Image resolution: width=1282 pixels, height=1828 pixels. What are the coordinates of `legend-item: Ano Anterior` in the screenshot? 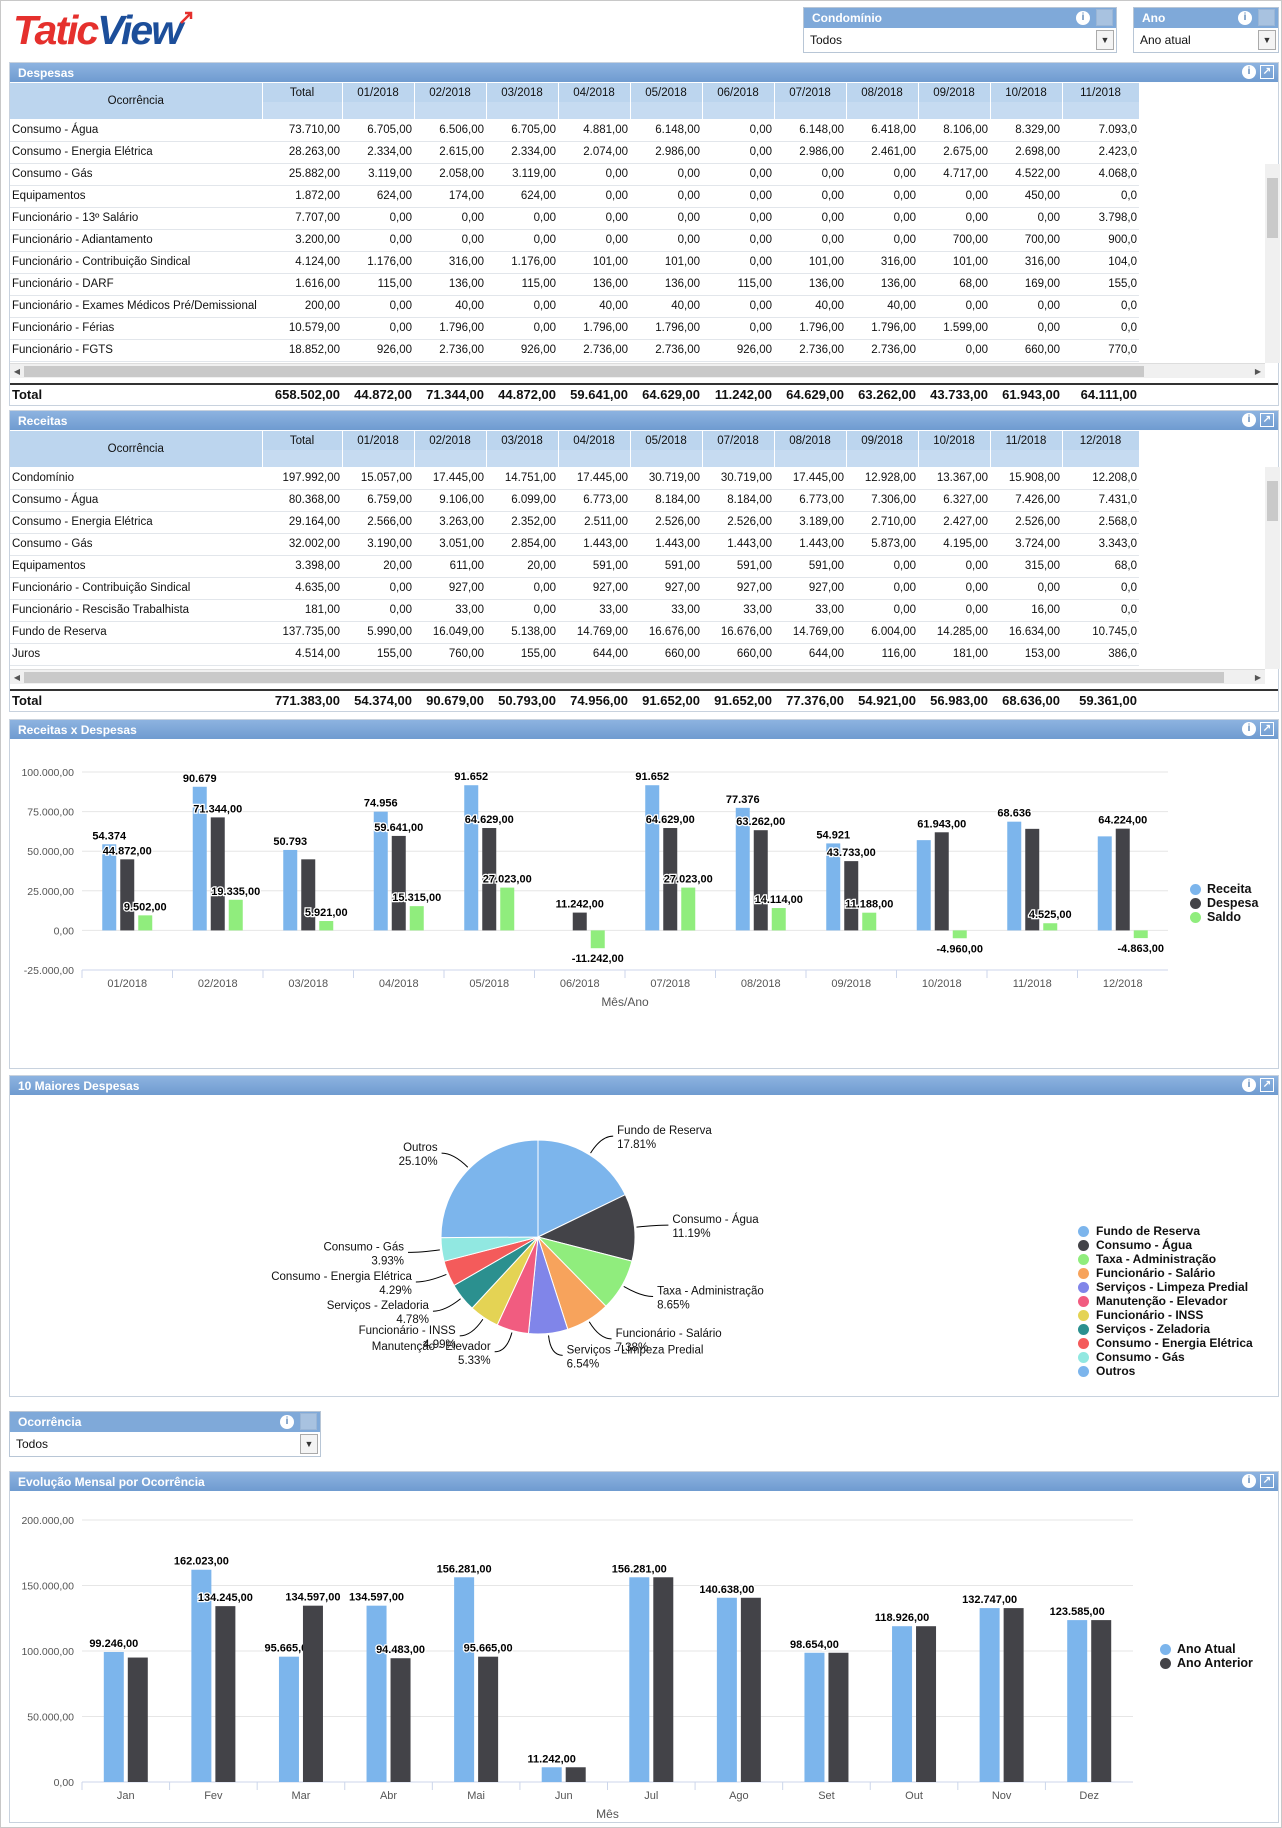 It's located at (1206, 1663).